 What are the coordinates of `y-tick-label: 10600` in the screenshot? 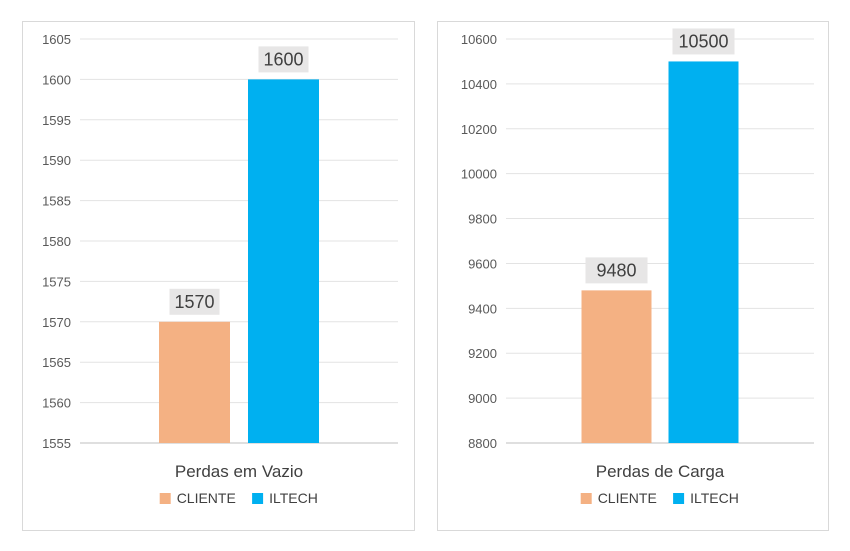 It's located at (479, 39).